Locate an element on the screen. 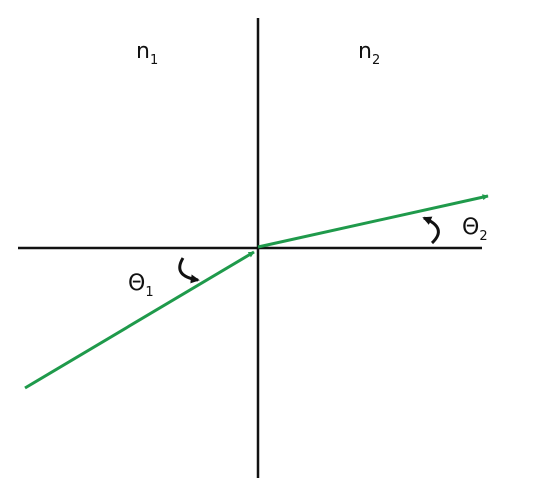  medium-label-2: n2 is located at coordinates (369, 53).